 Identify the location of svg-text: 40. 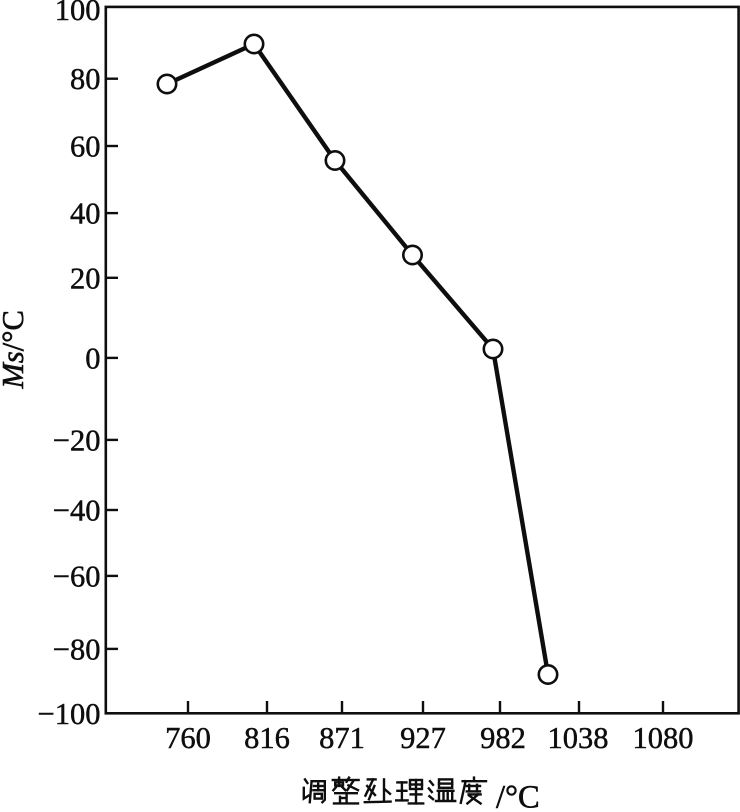
(85, 214).